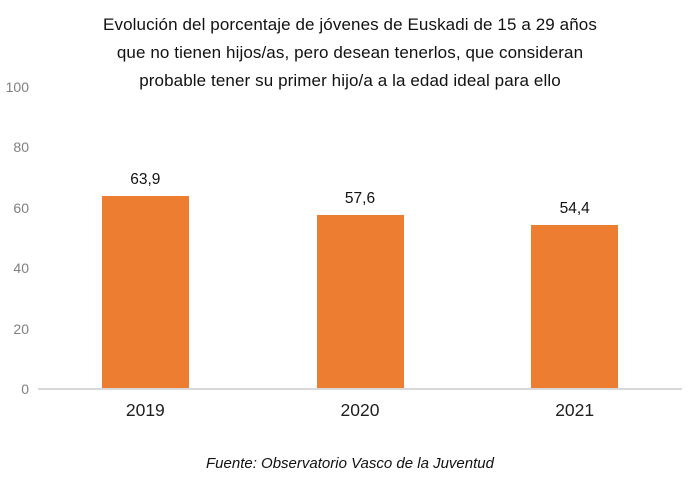  What do you see at coordinates (21, 328) in the screenshot?
I see `y-tick-label: 20` at bounding box center [21, 328].